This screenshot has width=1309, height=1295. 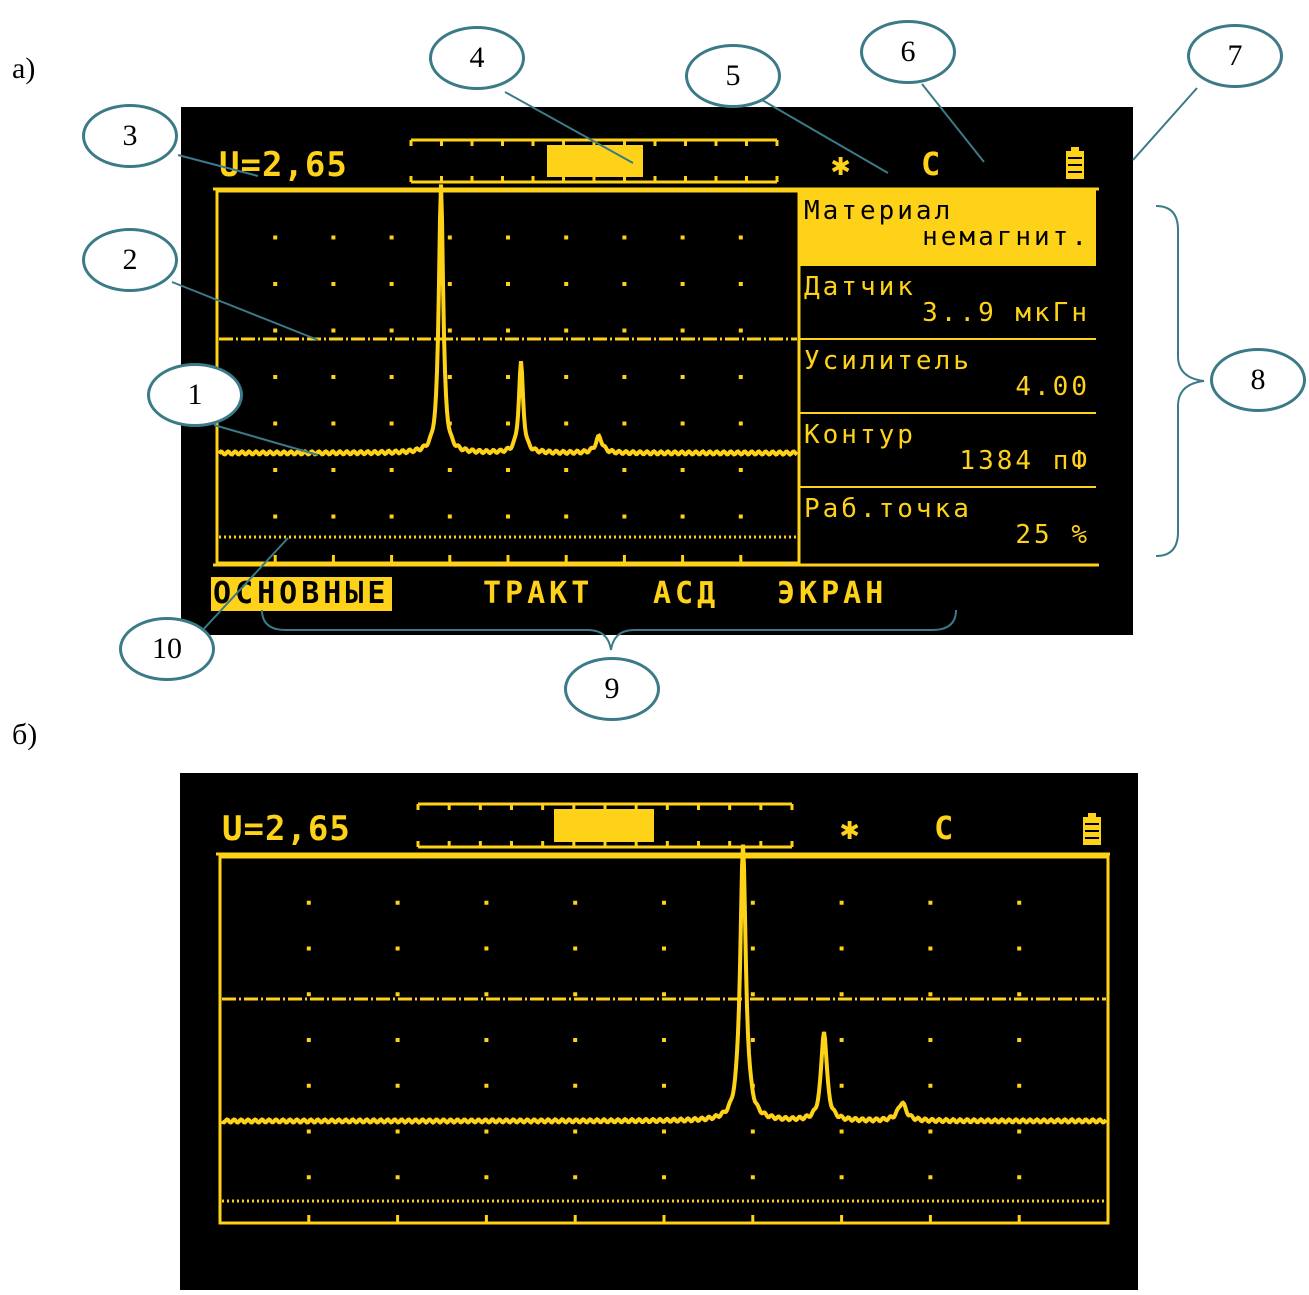 I want to click on callout-7: 7, so click(x=1235, y=56).